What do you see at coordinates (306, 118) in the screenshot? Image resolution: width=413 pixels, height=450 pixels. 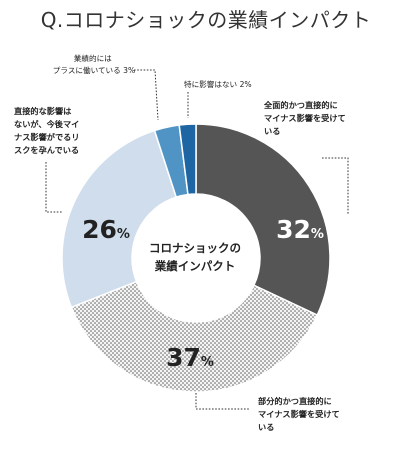 I see `label-full-impact: 全面的かつ直接的に マイナス影響を受けて いる` at bounding box center [306, 118].